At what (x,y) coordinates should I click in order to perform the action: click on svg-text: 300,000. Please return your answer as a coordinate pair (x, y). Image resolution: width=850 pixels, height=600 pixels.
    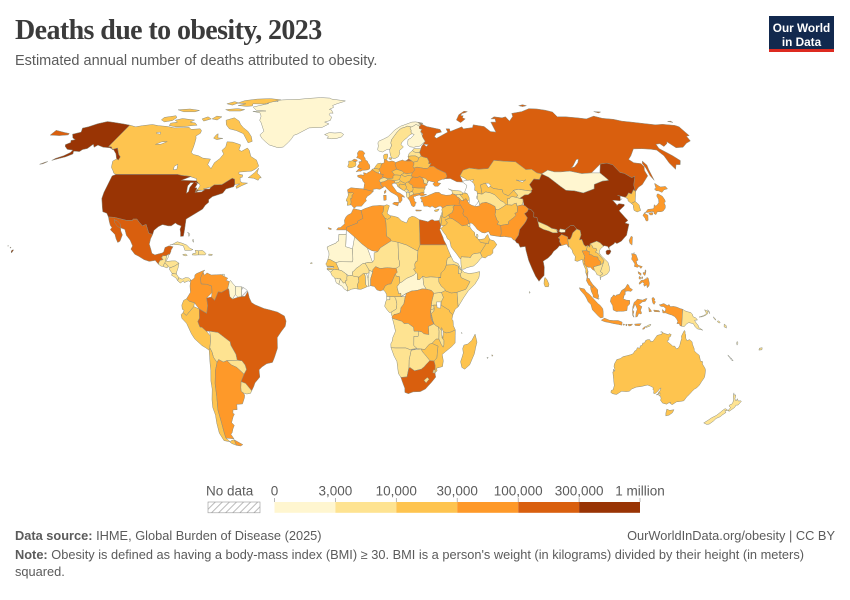
    Looking at the image, I should click on (579, 491).